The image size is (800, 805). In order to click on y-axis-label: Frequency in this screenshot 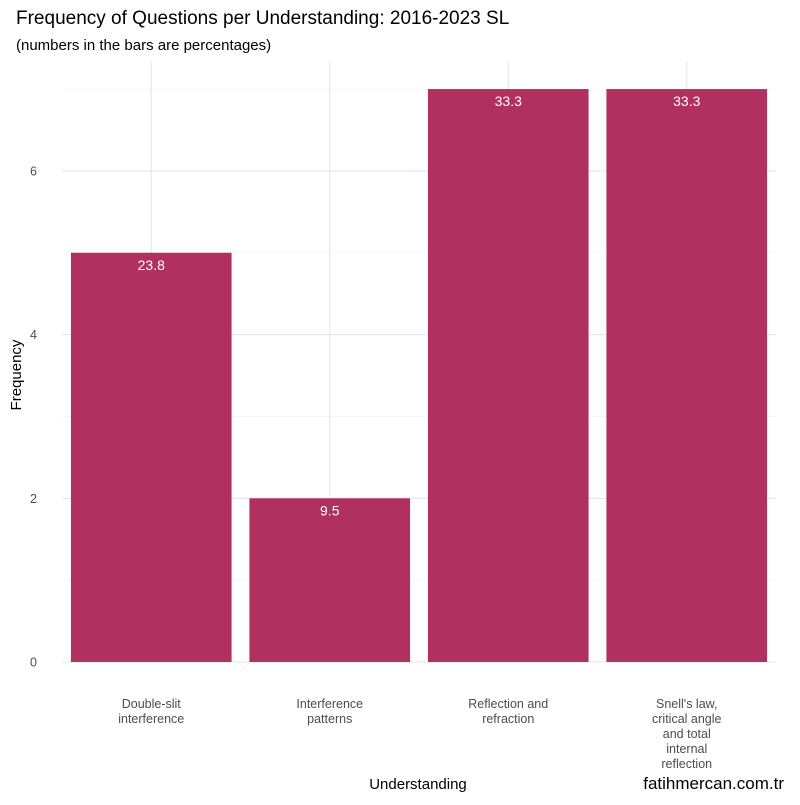, I will do `click(16, 374)`.